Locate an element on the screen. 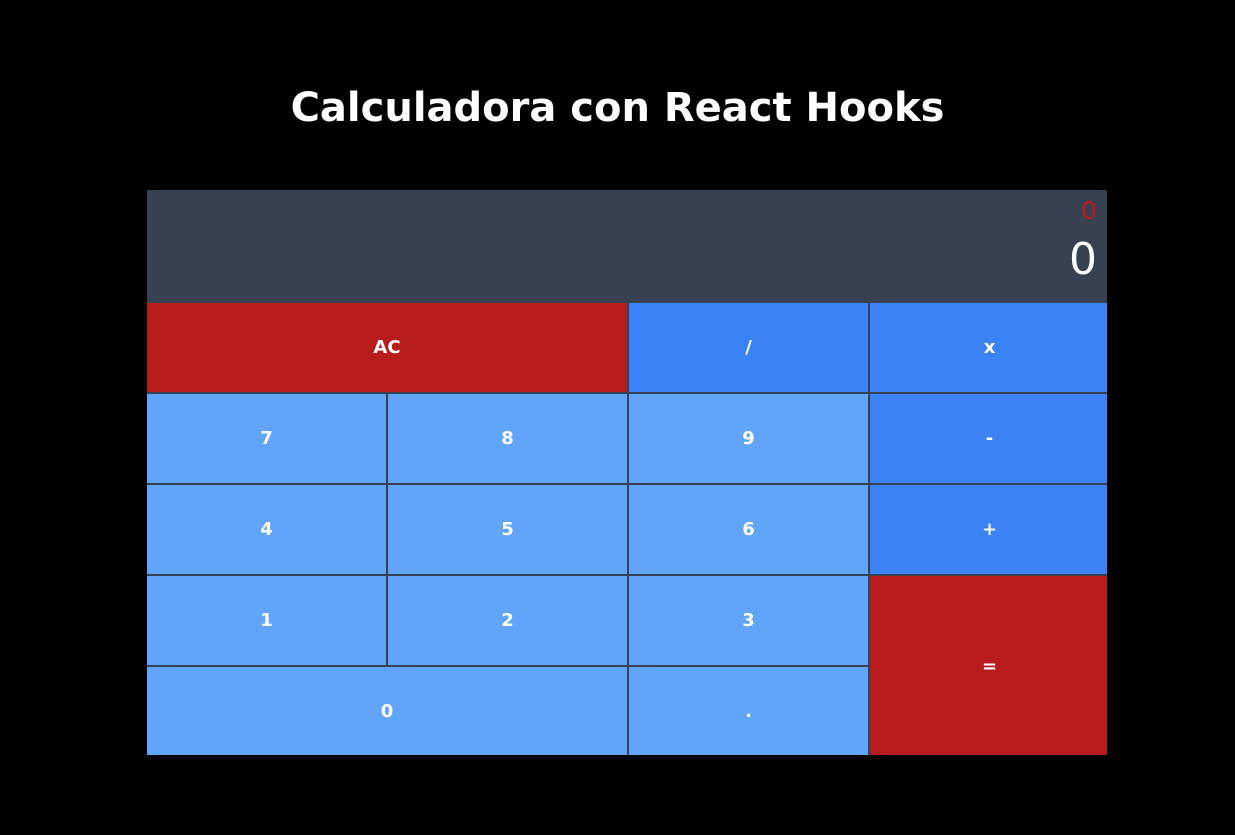 This screenshot has height=835, width=1235. digit-7-button: 7 is located at coordinates (266, 438).